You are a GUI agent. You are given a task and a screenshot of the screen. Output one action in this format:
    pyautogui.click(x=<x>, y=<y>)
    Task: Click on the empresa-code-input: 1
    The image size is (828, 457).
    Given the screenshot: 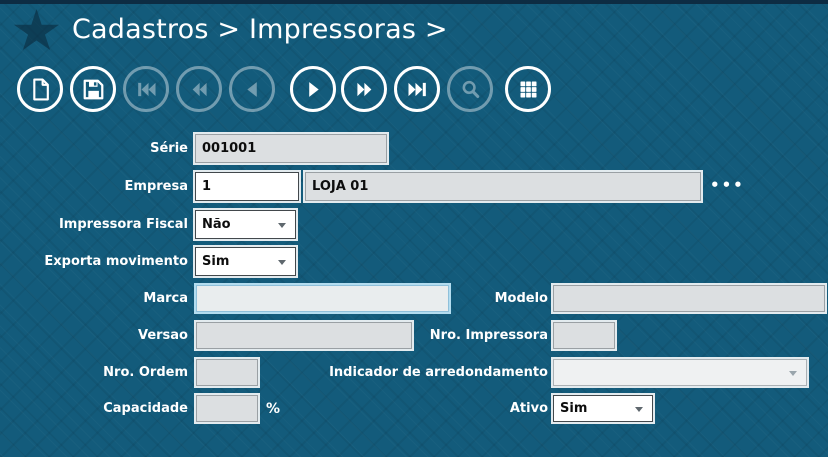 What is the action you would take?
    pyautogui.click(x=247, y=186)
    